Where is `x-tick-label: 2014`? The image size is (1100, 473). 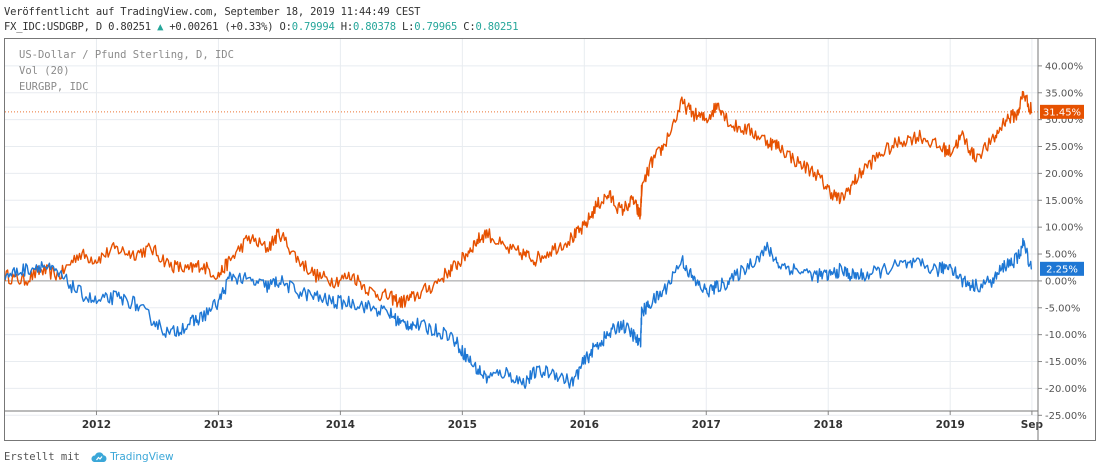
x-tick-label: 2014 is located at coordinates (340, 425).